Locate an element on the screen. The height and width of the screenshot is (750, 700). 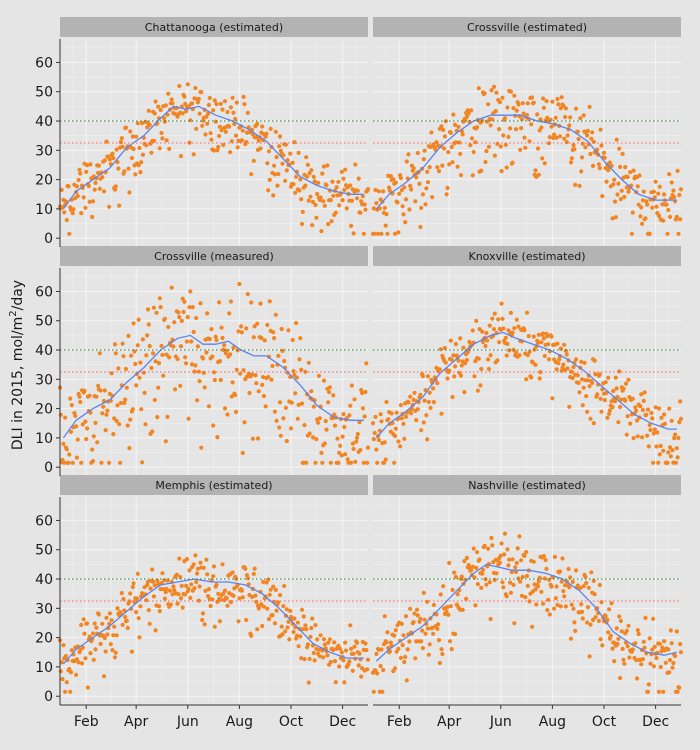
x-tick-label: Aug is located at coordinates (239, 722).